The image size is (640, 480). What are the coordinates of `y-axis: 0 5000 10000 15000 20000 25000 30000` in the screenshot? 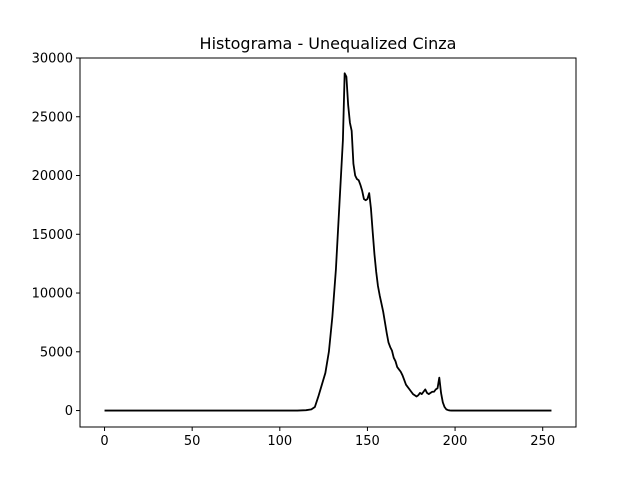 It's located at (56, 235).